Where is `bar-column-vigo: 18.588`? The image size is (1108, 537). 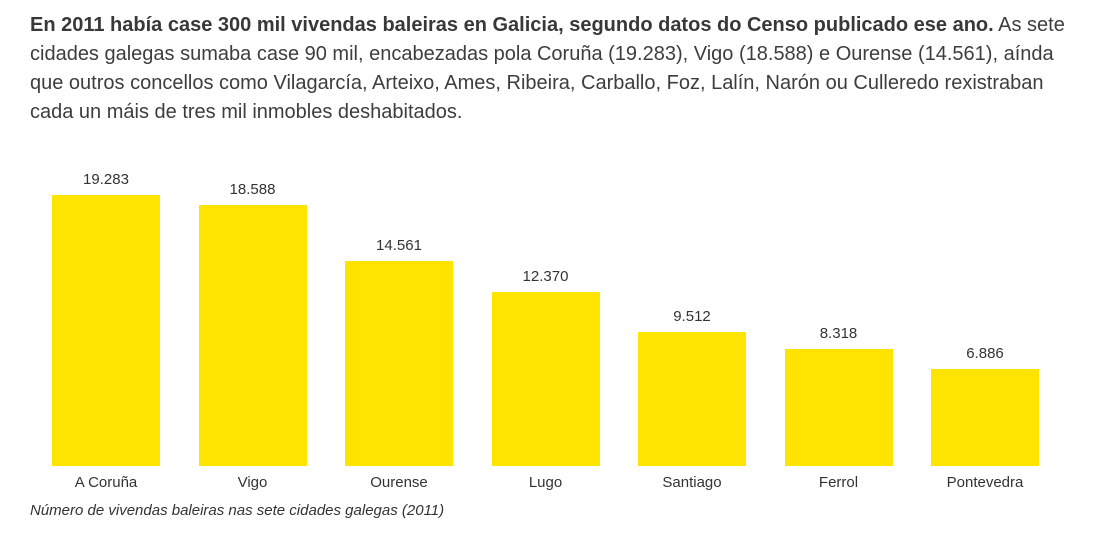 bar-column-vigo: 18.588 is located at coordinates (252, 313).